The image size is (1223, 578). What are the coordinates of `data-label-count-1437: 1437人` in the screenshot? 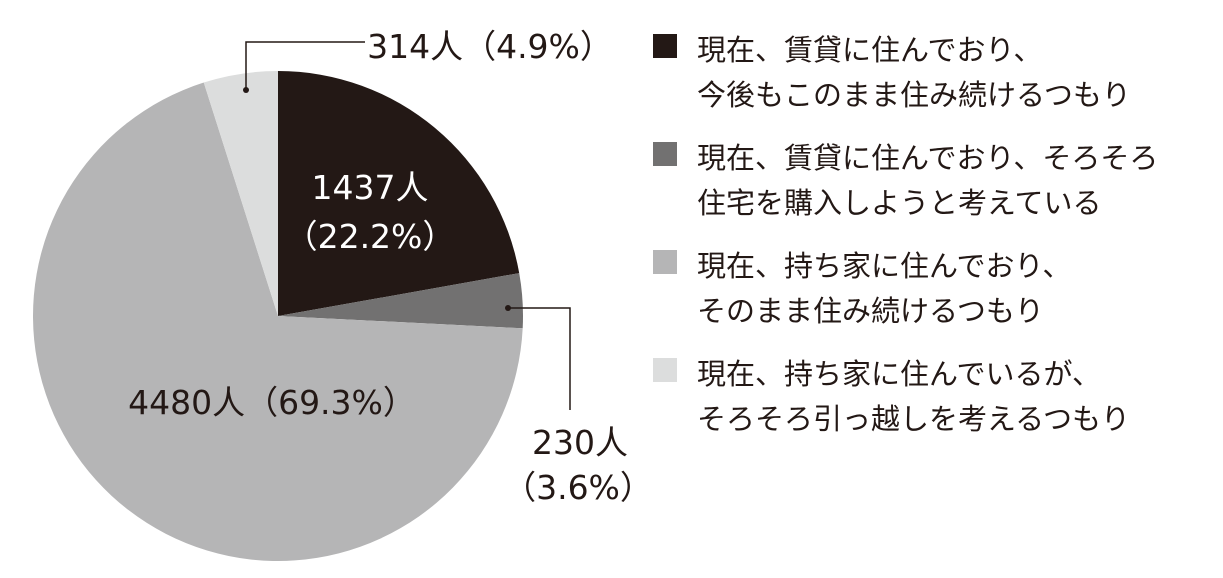 It's located at (370, 187).